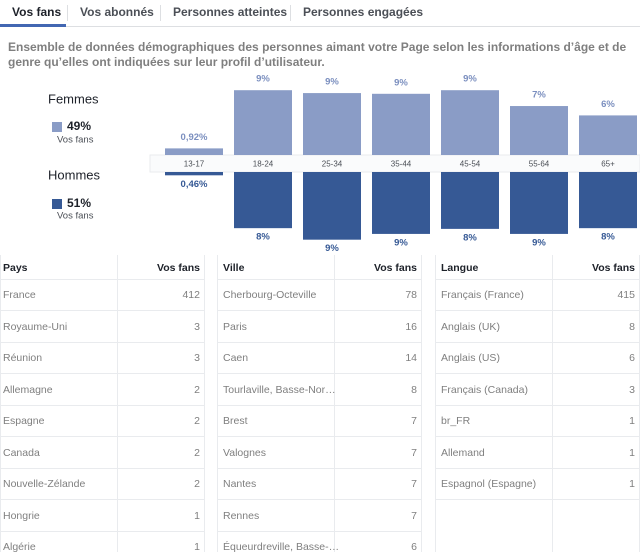  Describe the element at coordinates (319, 390) in the screenshot. I see `table-row: Tourlaville, Basse-Nor… 8` at that location.